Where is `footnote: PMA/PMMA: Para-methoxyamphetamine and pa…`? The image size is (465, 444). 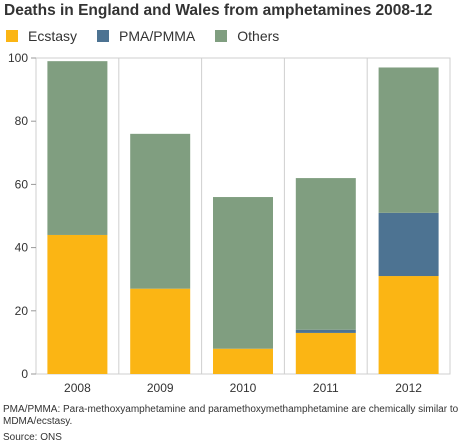 footnote: PMA/PMMA: Para-methoxyamphetamine and pa… is located at coordinates (231, 415).